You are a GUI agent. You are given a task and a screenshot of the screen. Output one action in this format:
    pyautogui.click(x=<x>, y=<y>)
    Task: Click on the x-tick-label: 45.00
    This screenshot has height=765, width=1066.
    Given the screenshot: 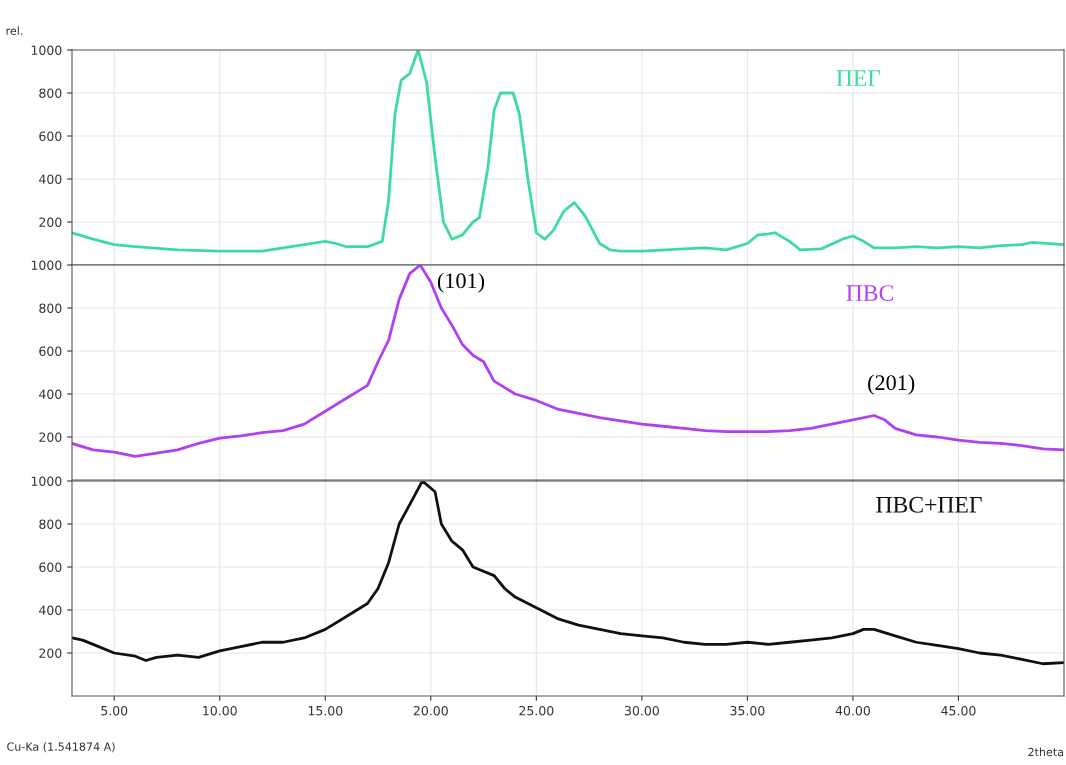 What is the action you would take?
    pyautogui.click(x=958, y=710)
    